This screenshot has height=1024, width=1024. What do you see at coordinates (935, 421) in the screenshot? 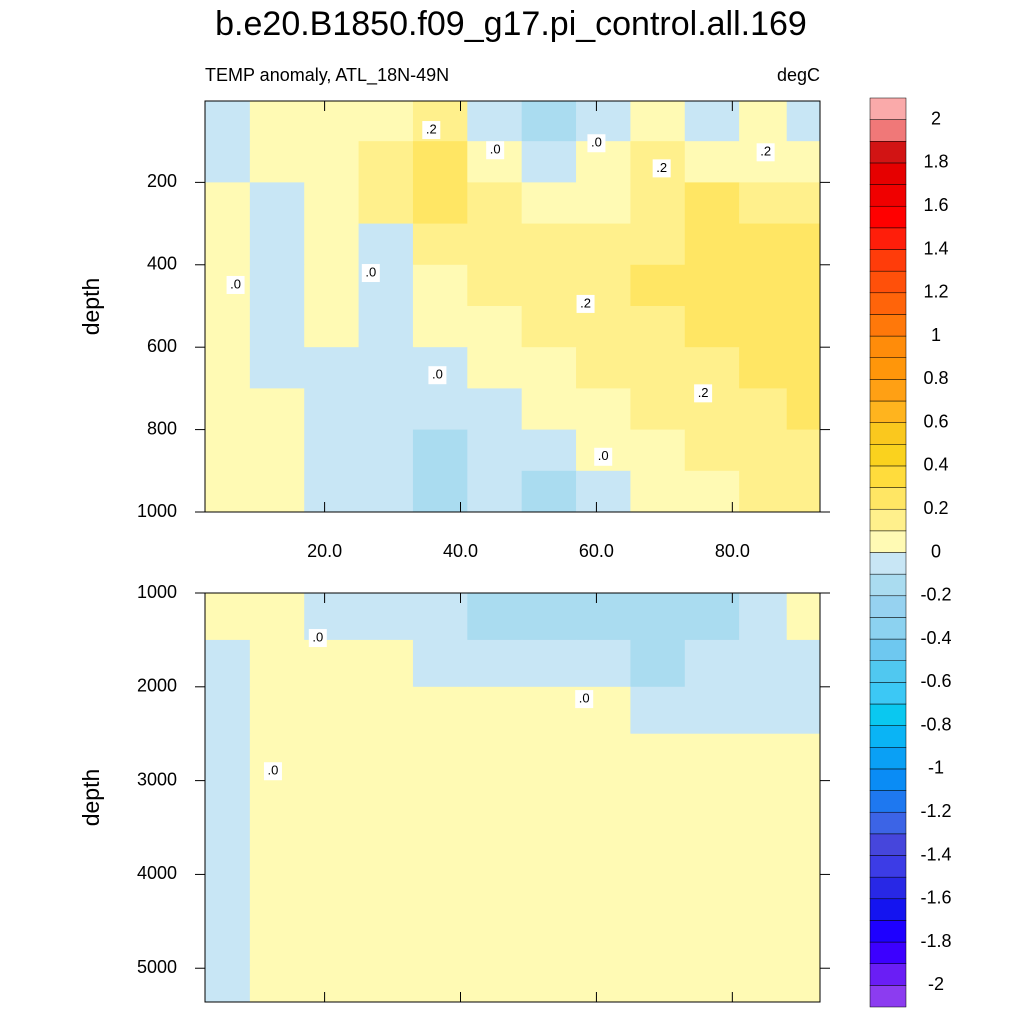
I see `colorbar-label: 0.6` at bounding box center [935, 421].